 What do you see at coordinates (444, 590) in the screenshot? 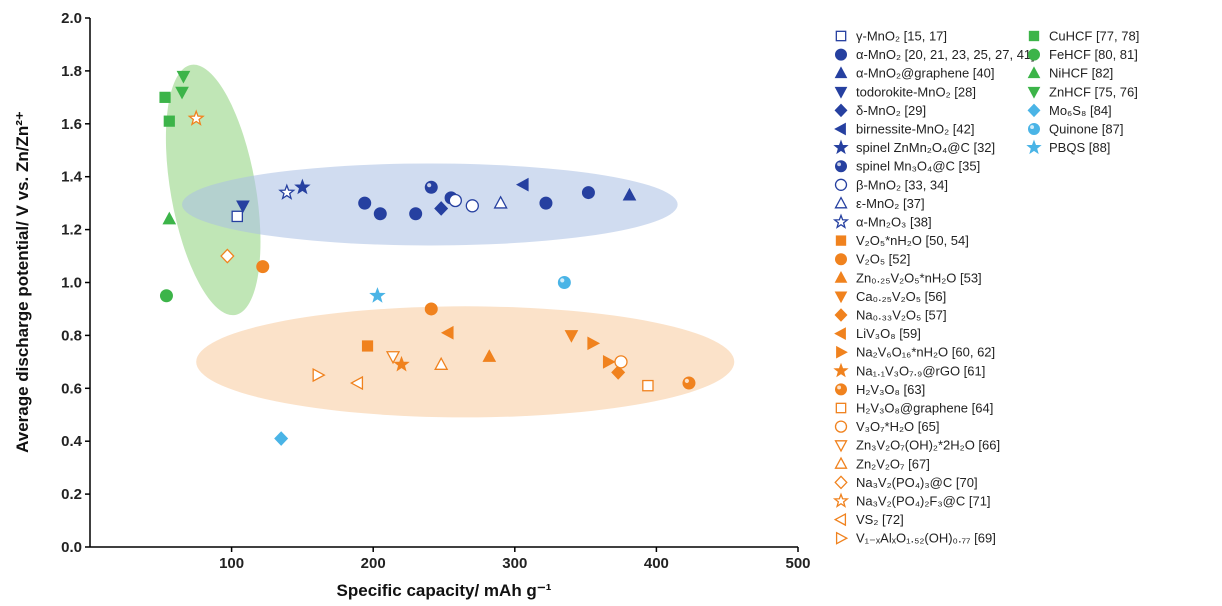
I see `x-axis-title: Specific capacity/ mAh g⁻¹` at bounding box center [444, 590].